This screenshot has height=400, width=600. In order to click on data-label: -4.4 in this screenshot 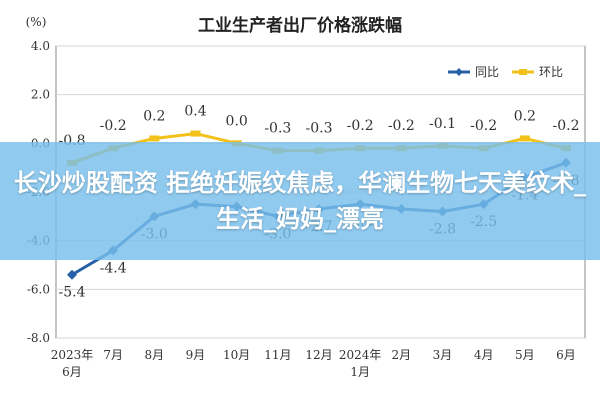, I will do `click(113, 268)`.